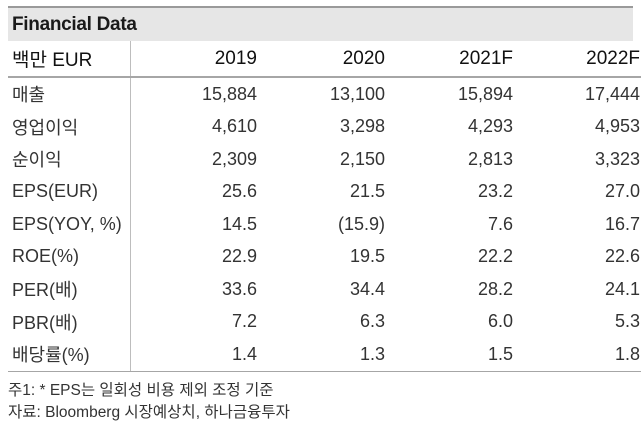  What do you see at coordinates (244, 321) in the screenshot?
I see `cell-value: 7.2` at bounding box center [244, 321].